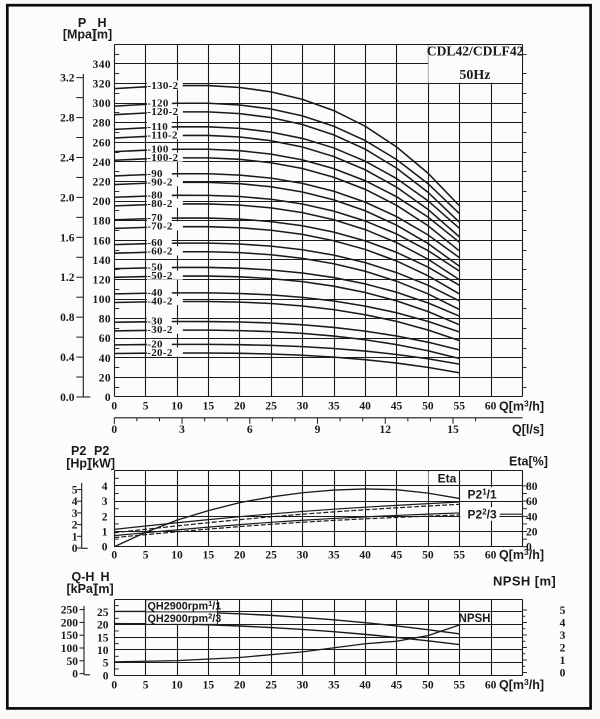 The image size is (600, 719). I want to click on svg-text: -100, so click(158, 149).